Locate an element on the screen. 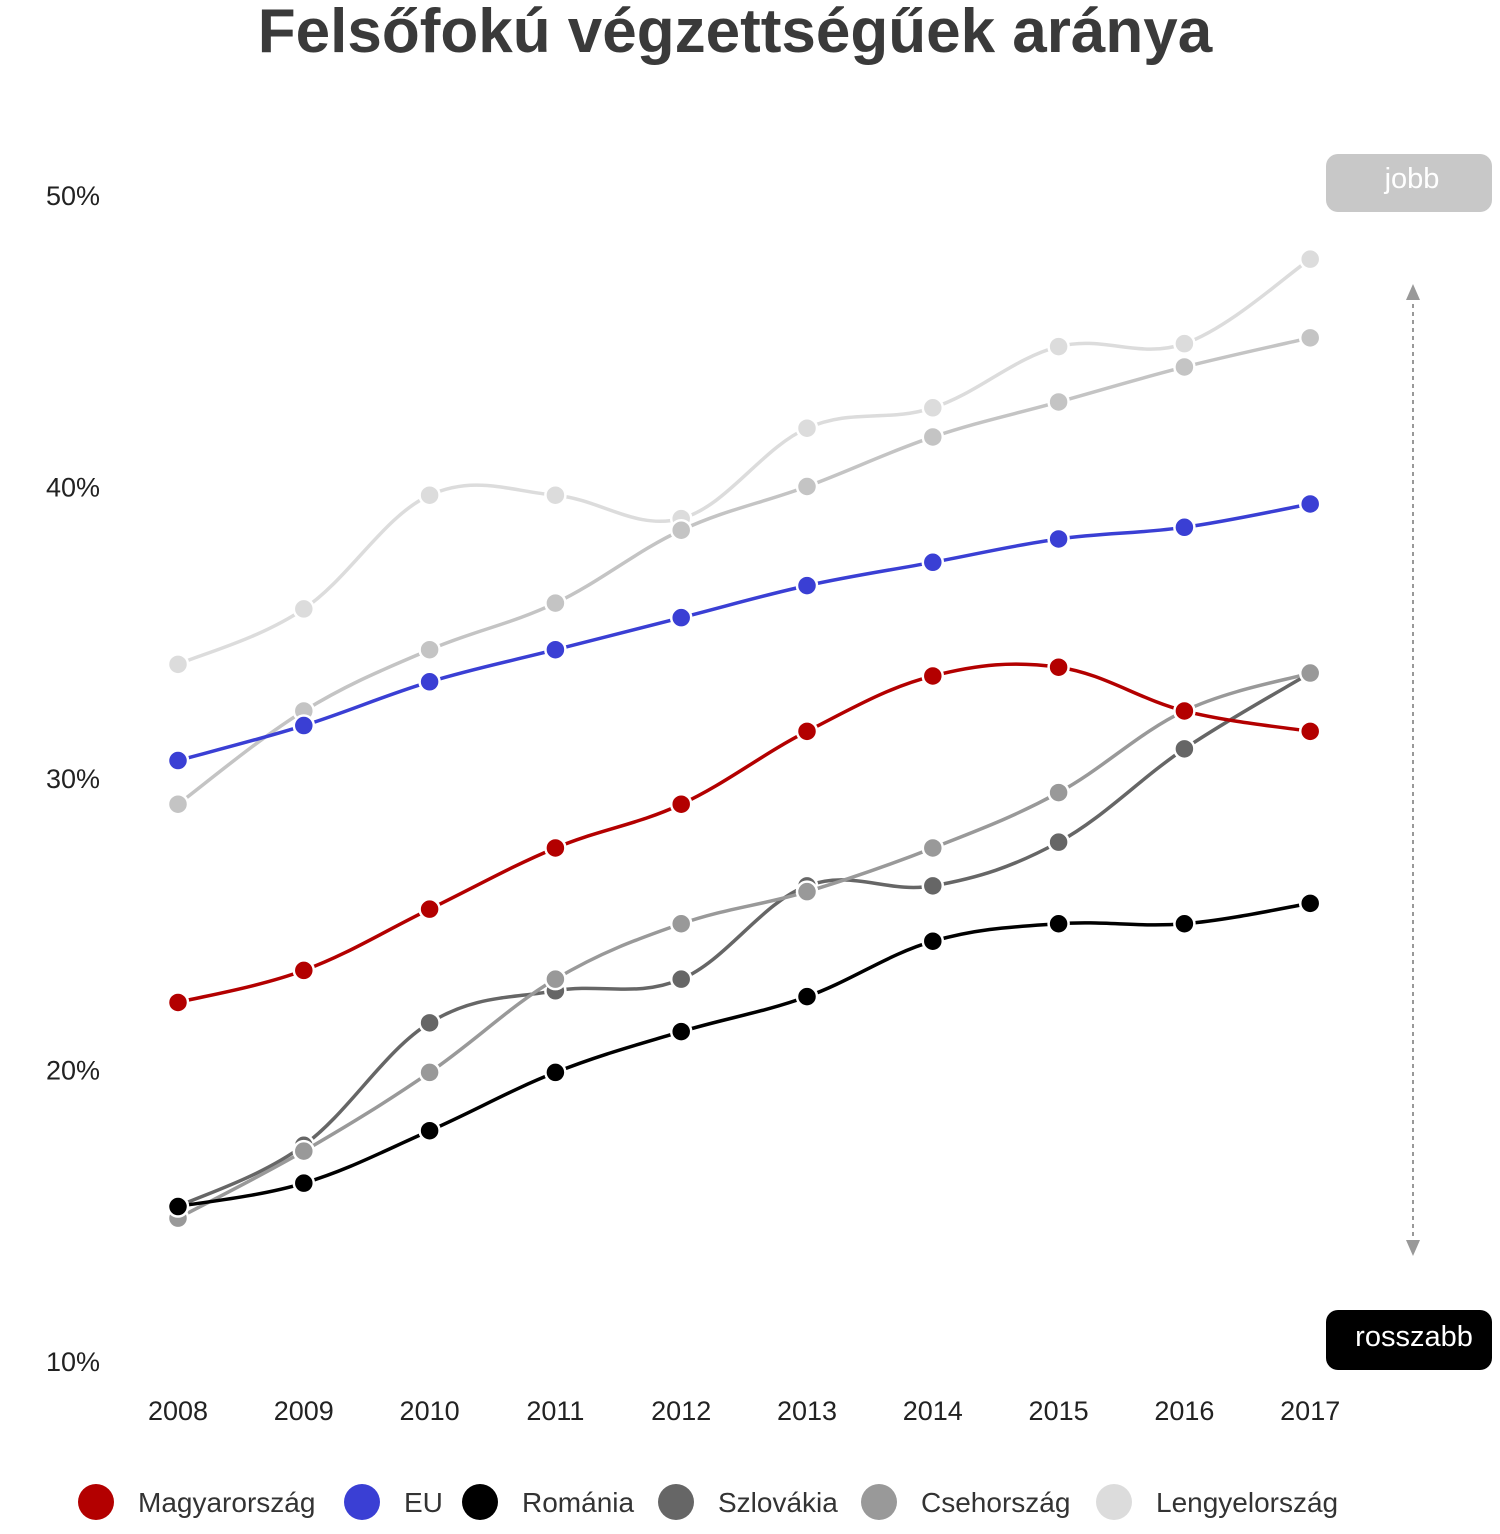 This screenshot has width=1500, height=1534. worse-badge-label: rosszabb is located at coordinates (1414, 1337).